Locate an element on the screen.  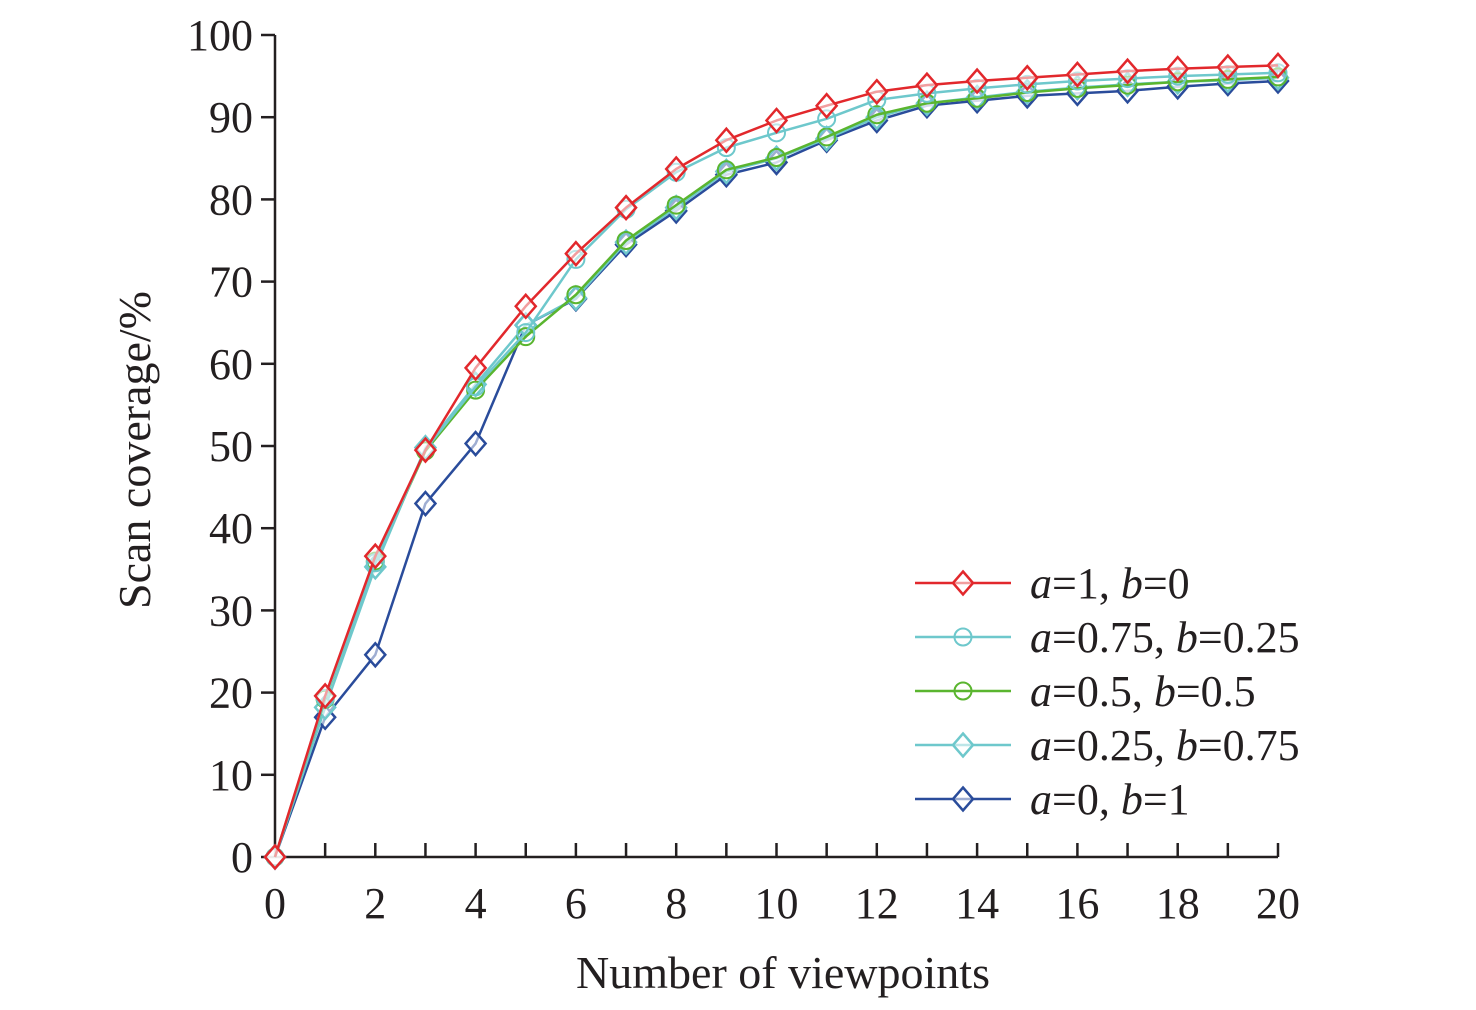
x-tick-label: 8 is located at coordinates (676, 903).